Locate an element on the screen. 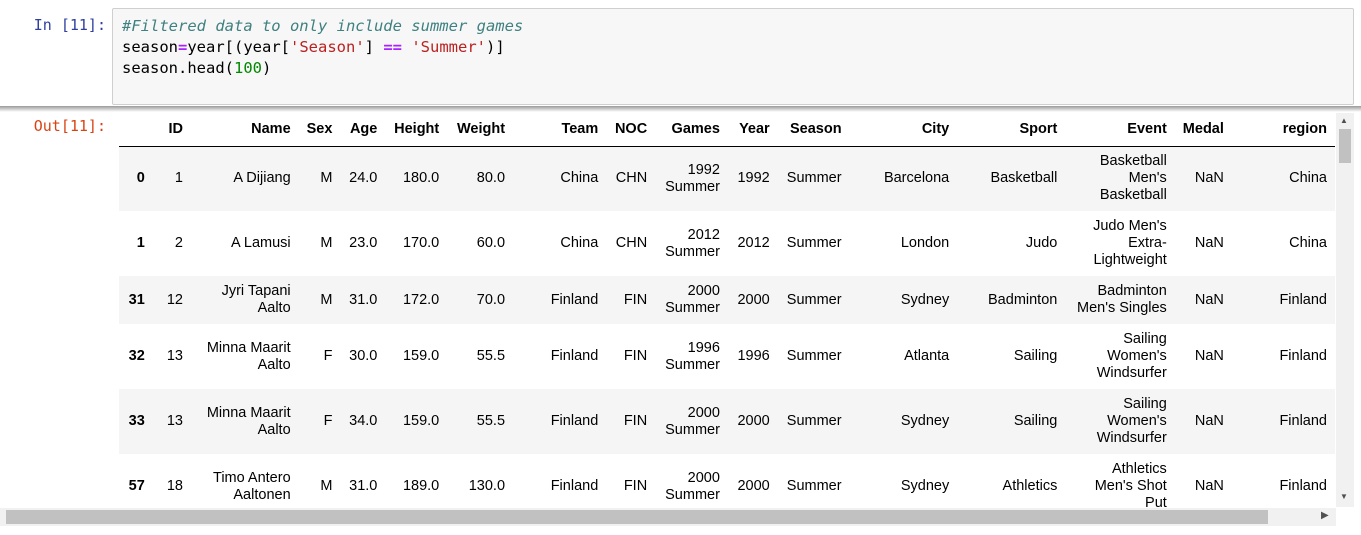 The width and height of the screenshot is (1361, 535). code-token: year[(year[ is located at coordinates (238, 47).